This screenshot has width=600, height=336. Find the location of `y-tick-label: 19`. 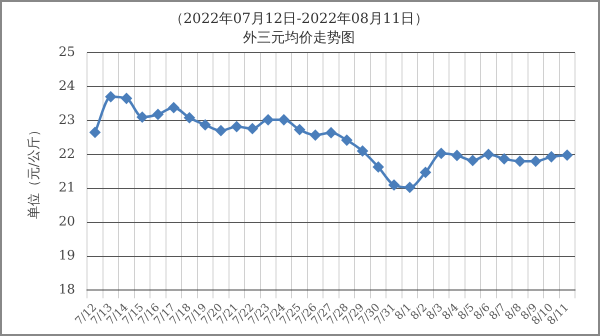

y-tick-label: 19 is located at coordinates (67, 256).